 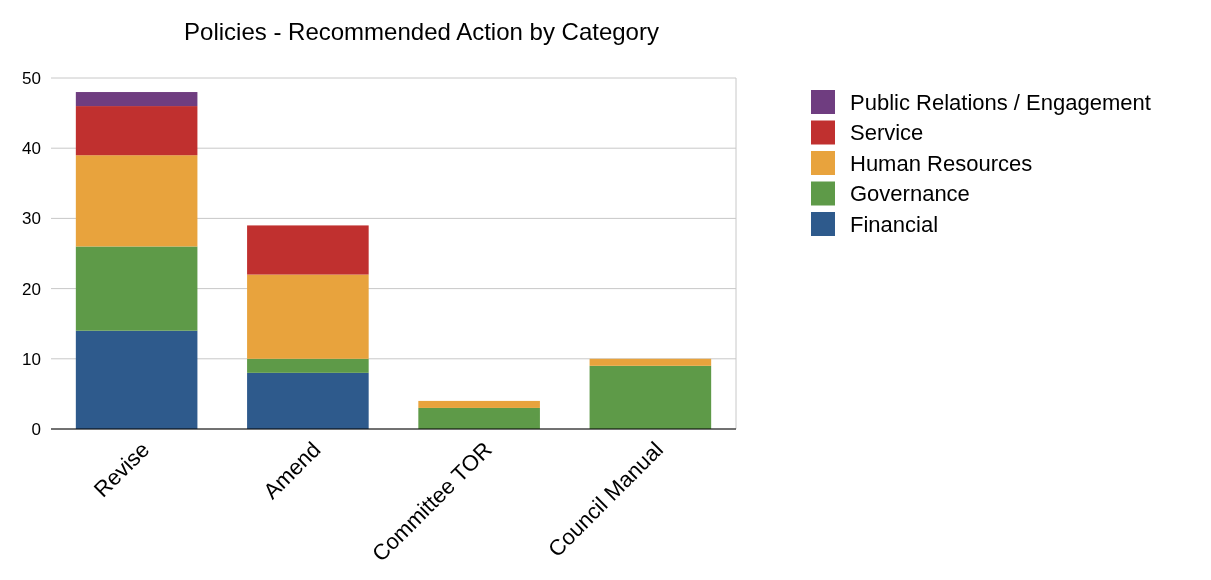 What do you see at coordinates (36, 429) in the screenshot?
I see `y-tick-label: 0` at bounding box center [36, 429].